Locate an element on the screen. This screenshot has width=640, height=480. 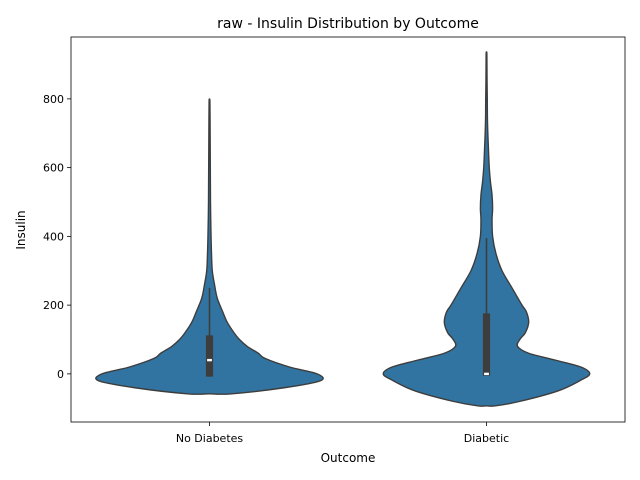
x-axis-label: Outcome is located at coordinates (348, 458).